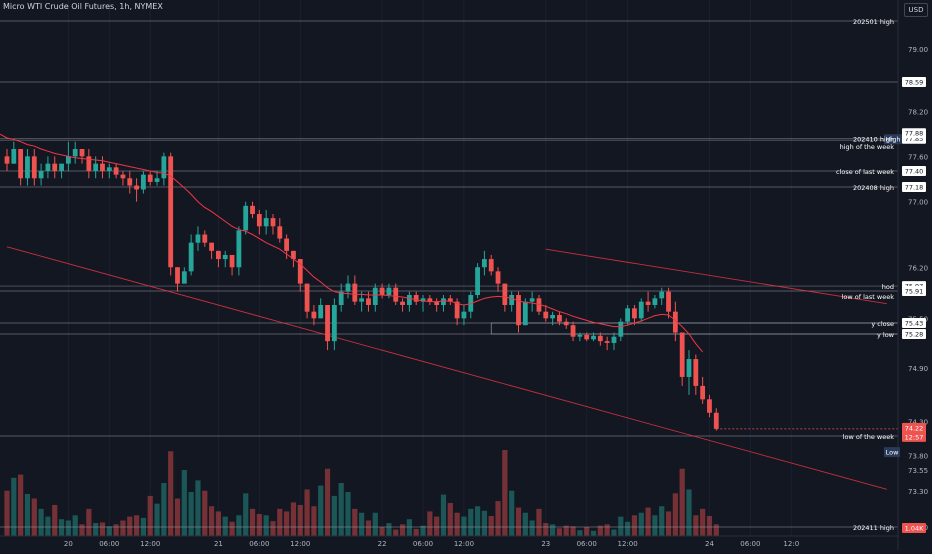  What do you see at coordinates (150, 544) in the screenshot?
I see `time-tick-label: 12:00` at bounding box center [150, 544].